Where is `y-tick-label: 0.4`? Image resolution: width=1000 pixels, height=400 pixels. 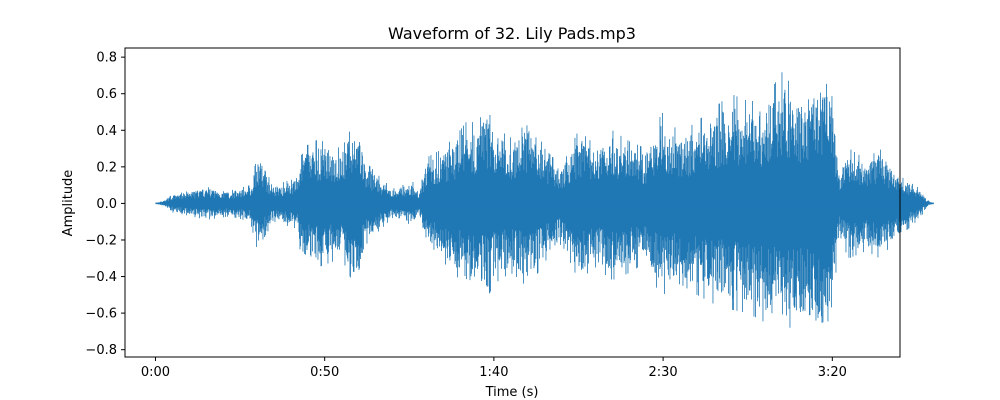 y-tick-label: 0.4 is located at coordinates (106, 131).